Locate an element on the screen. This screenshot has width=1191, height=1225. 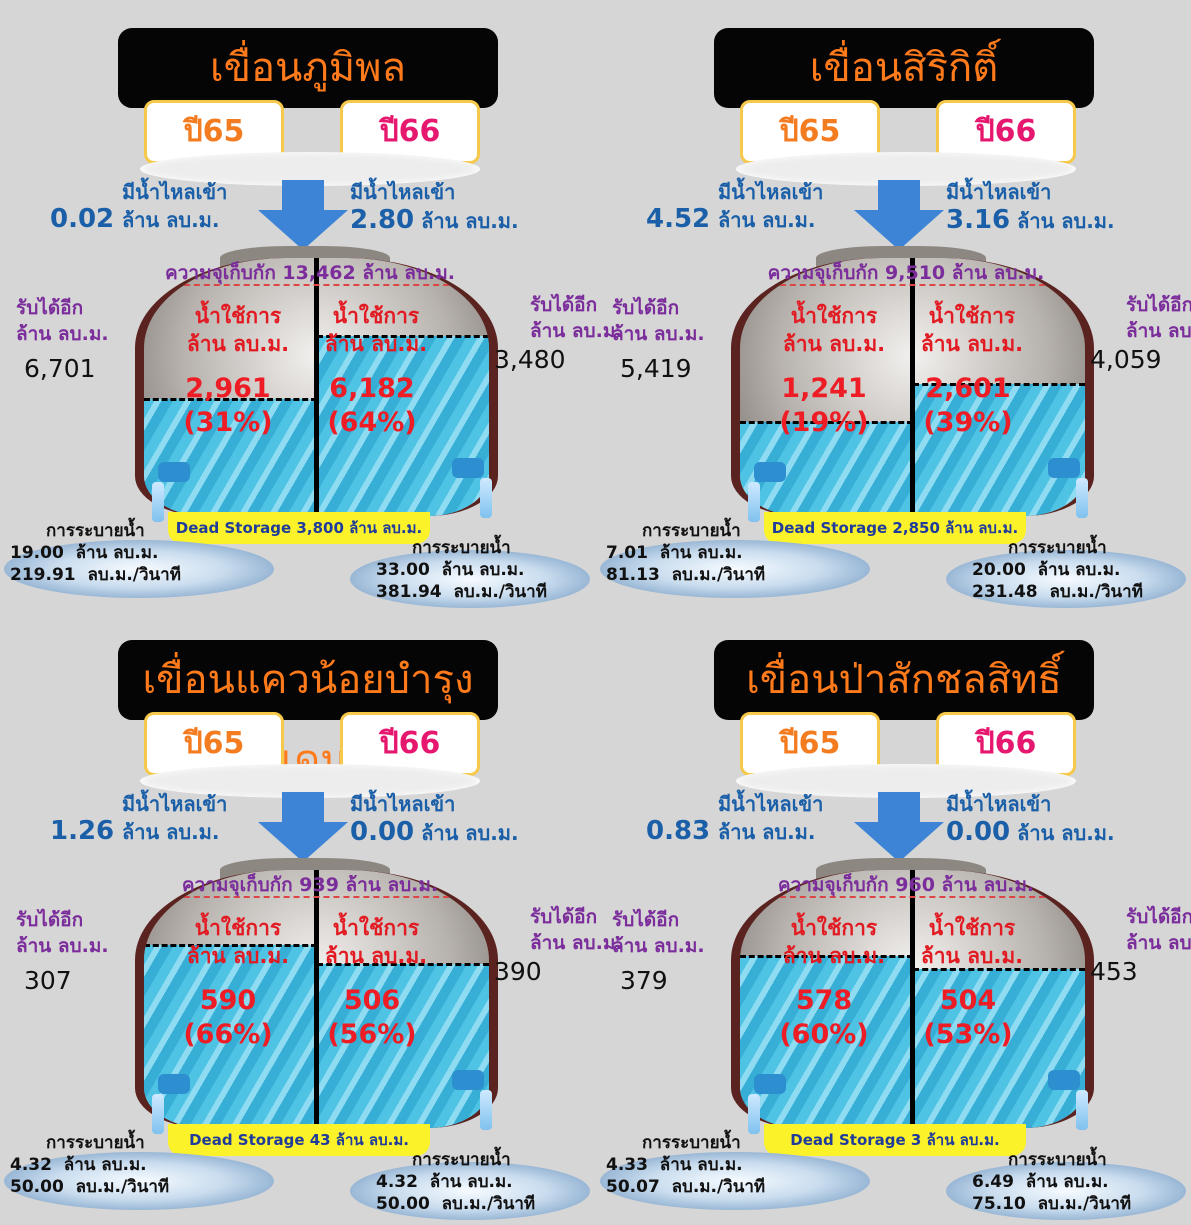
dead-storage-label: Dead Storage 43 ล้าน ลบ.ม. is located at coordinates (299, 1140).